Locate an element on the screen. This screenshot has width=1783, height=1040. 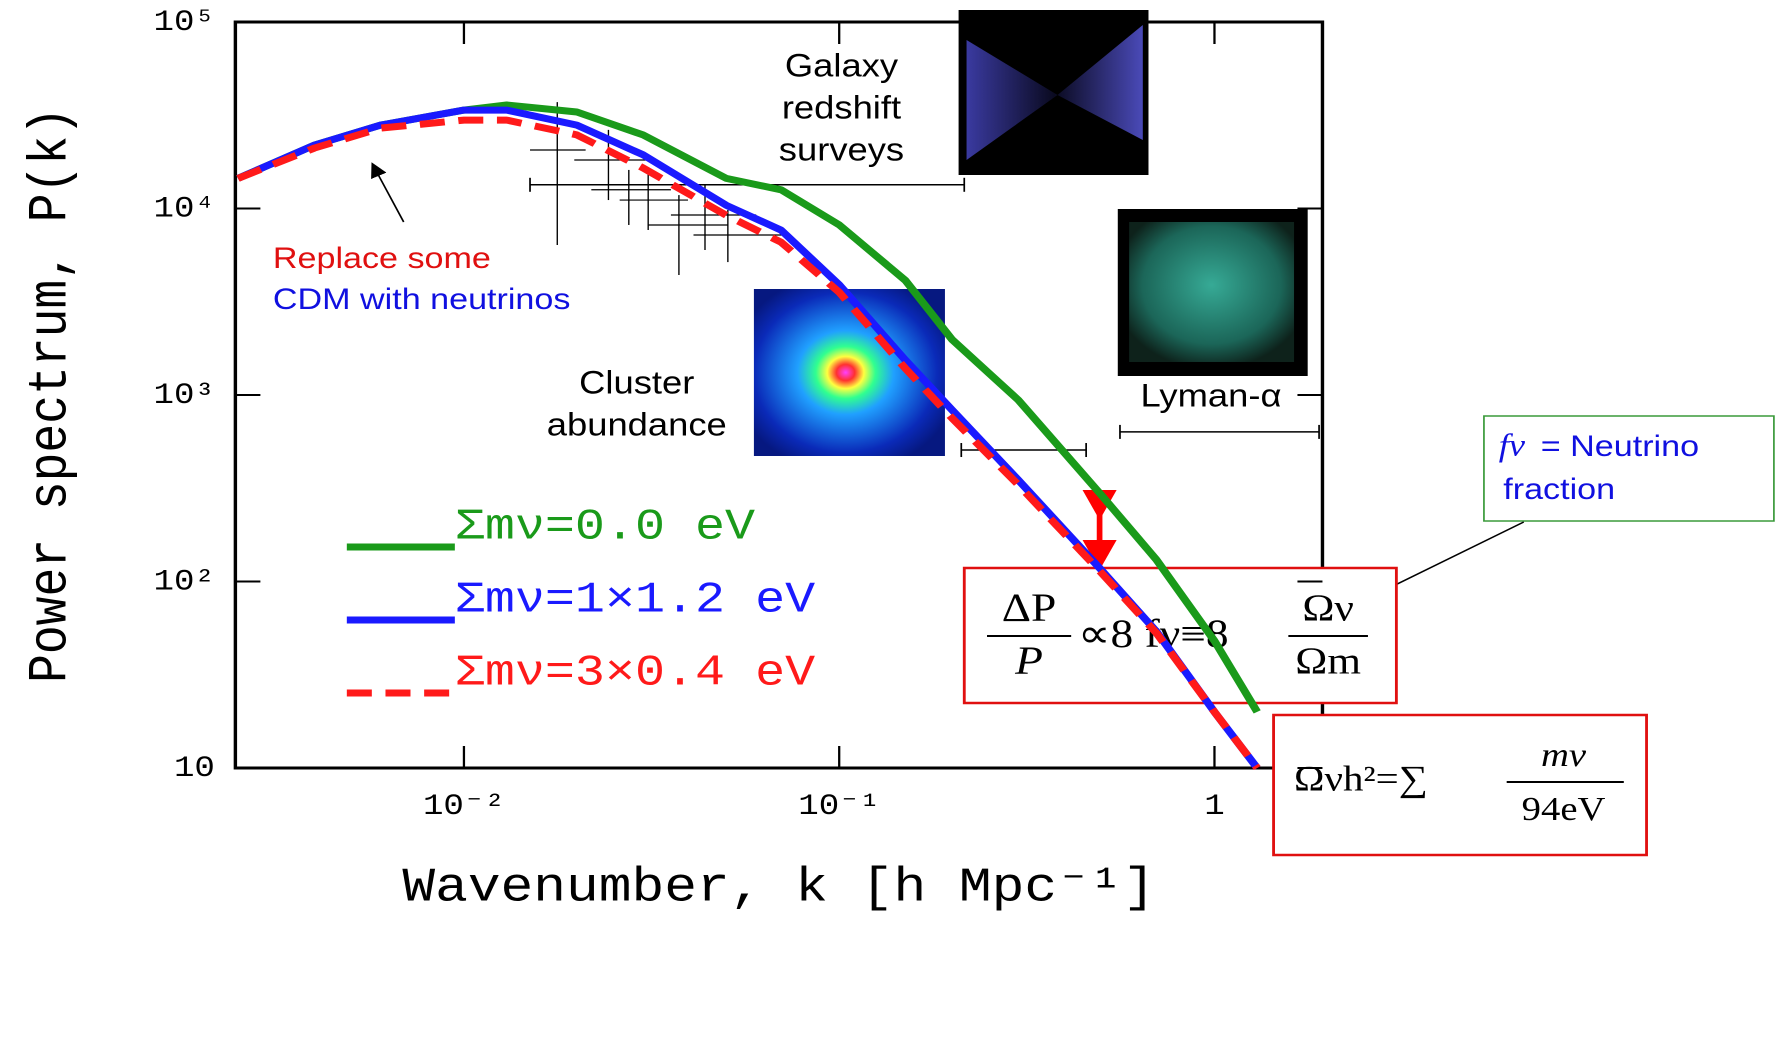
range-label: Galaxy is located at coordinates (842, 65).